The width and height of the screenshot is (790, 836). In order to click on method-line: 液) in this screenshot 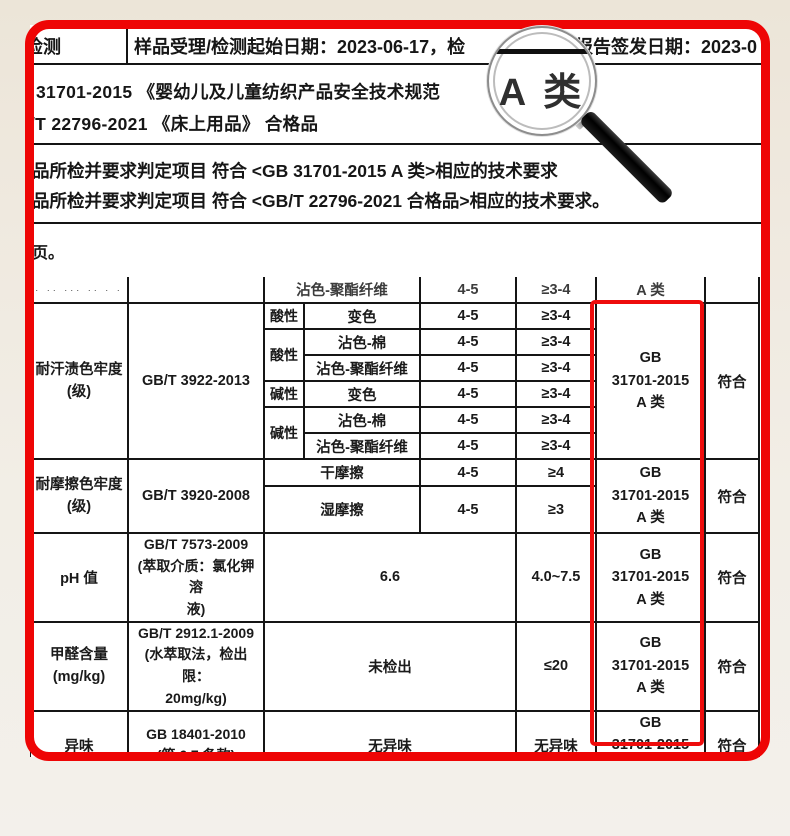, I will do `click(196, 609)`.